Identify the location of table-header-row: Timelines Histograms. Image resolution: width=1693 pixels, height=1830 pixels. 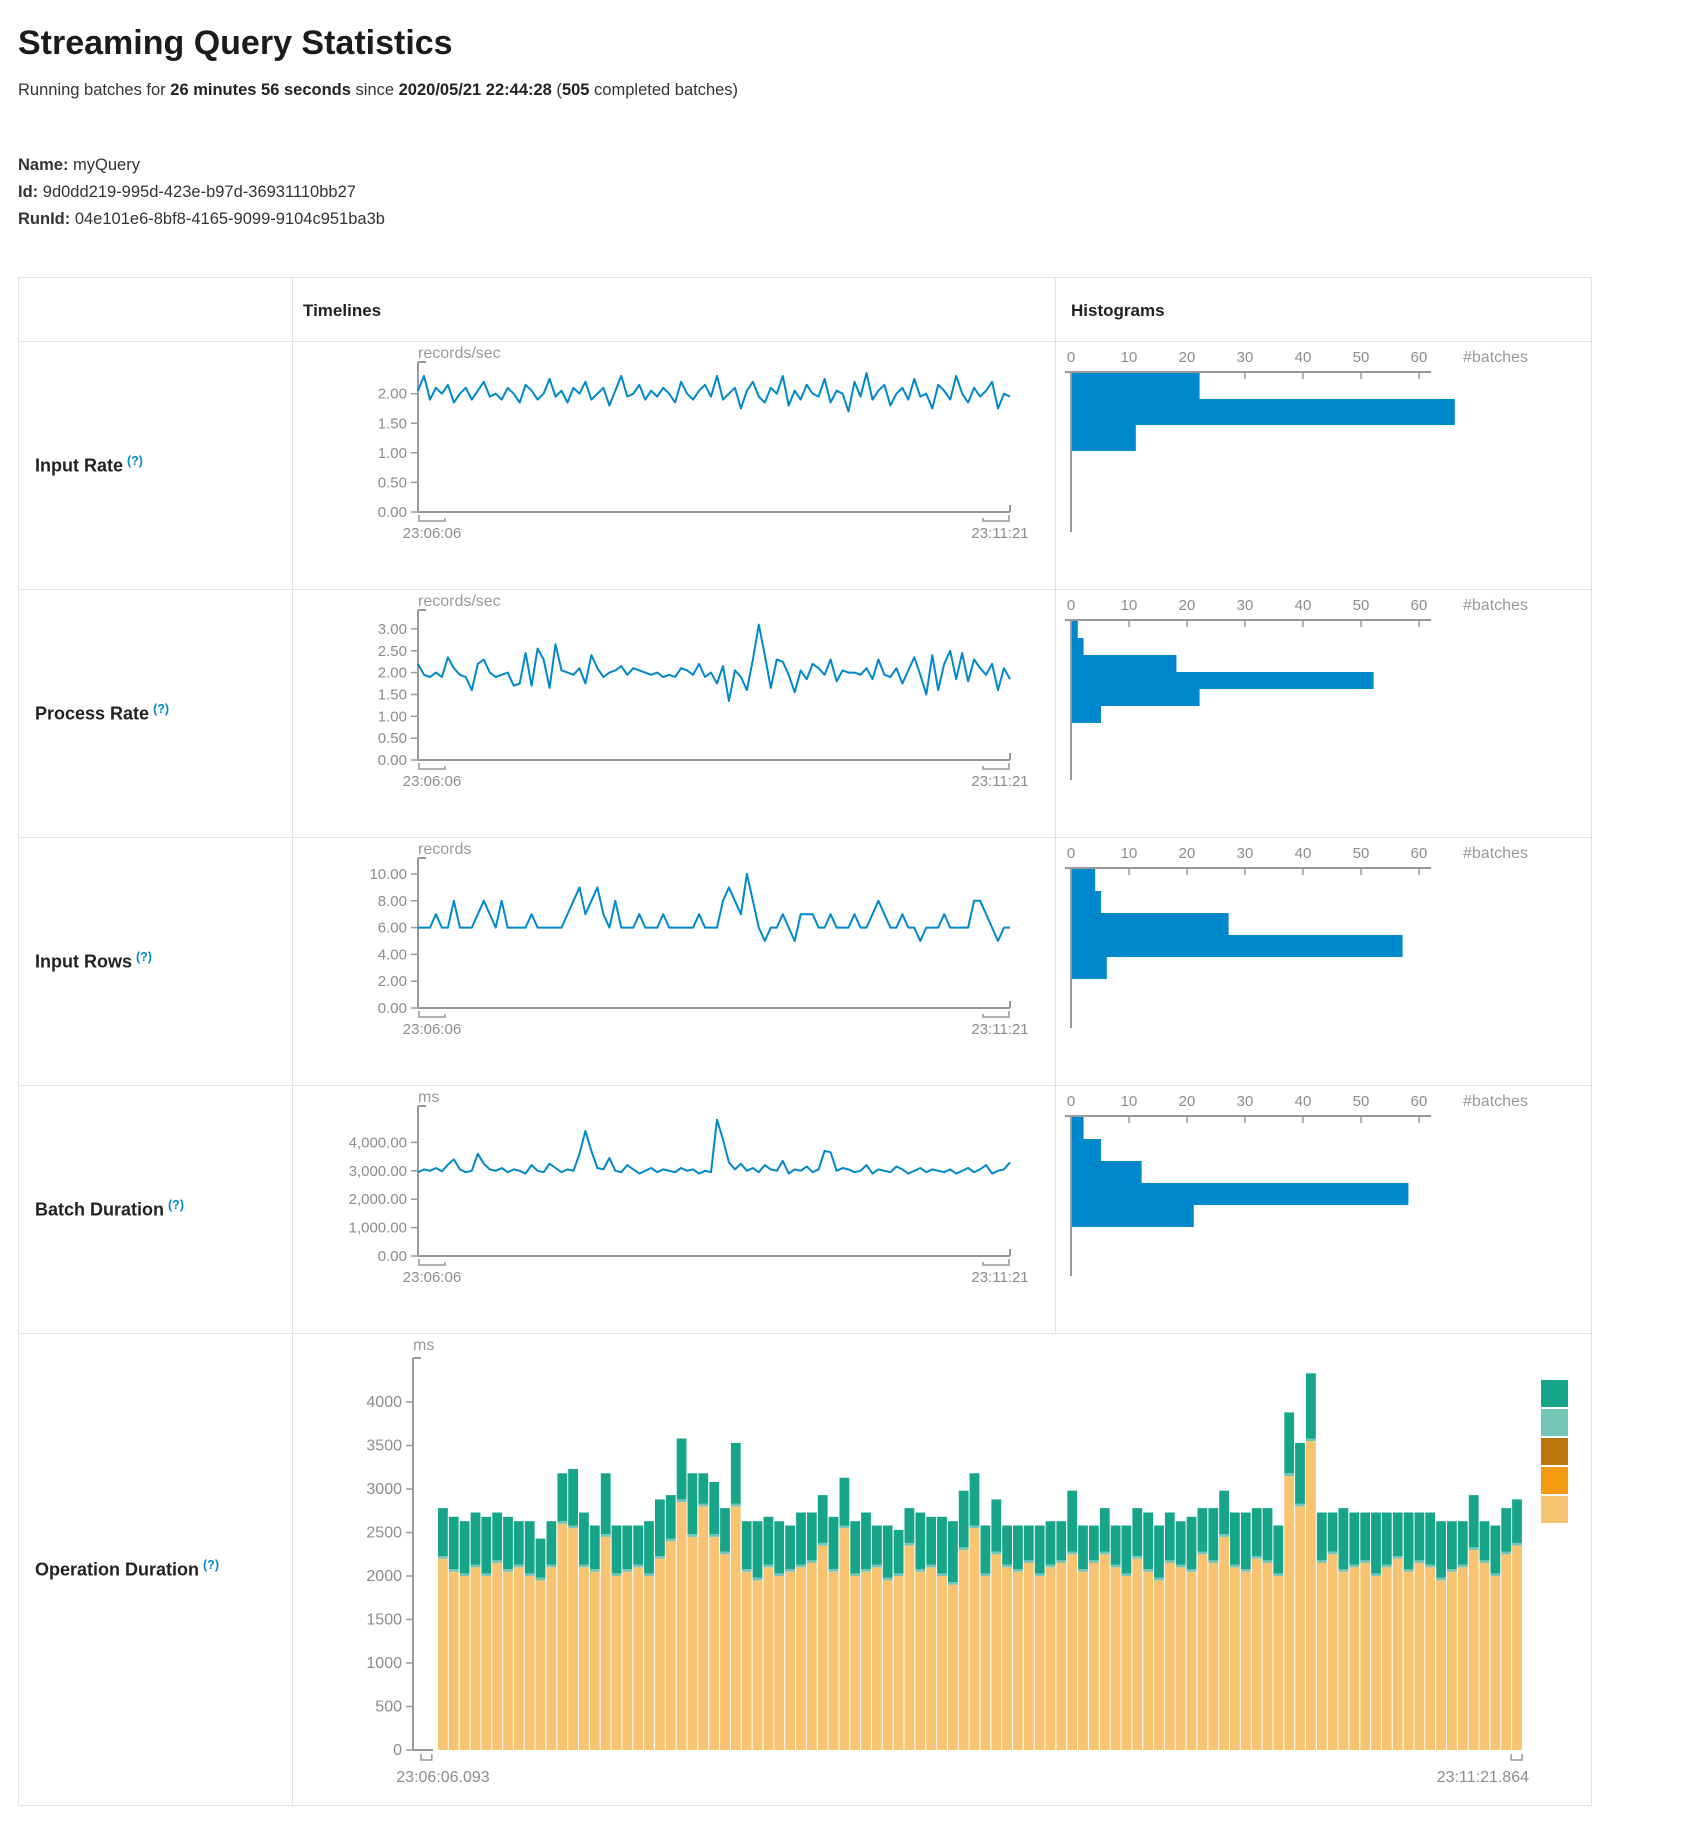
(805, 309).